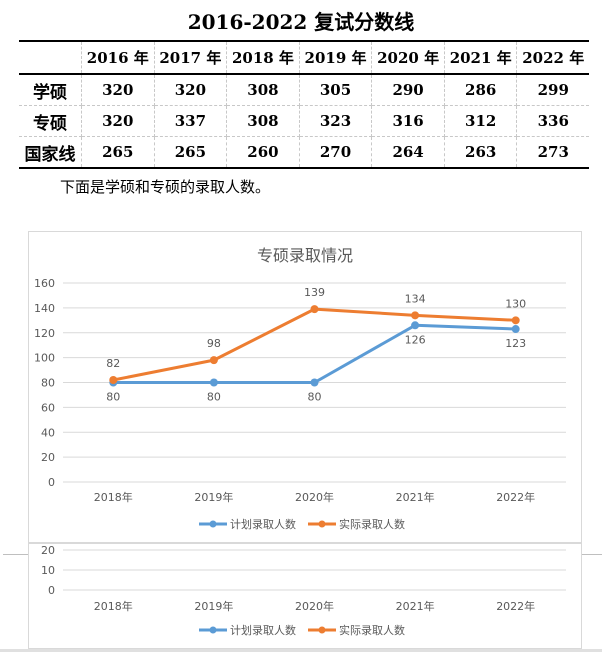  Describe the element at coordinates (335, 89) in the screenshot. I see `table-cell: 305` at that location.